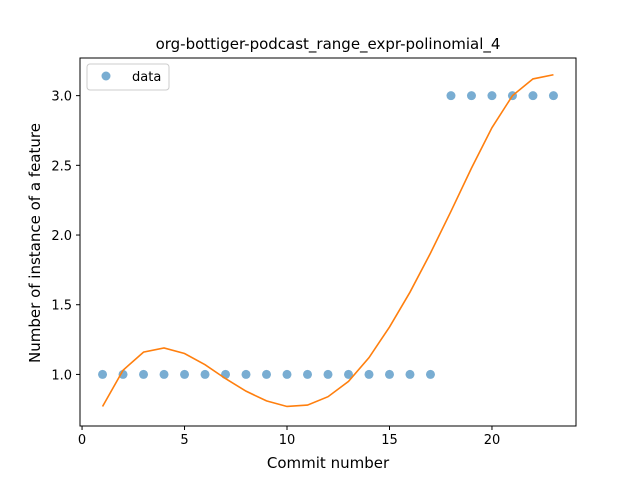 This screenshot has height=480, width=640. Describe the element at coordinates (61, 166) in the screenshot. I see `y-tick-label: 2.5` at that location.